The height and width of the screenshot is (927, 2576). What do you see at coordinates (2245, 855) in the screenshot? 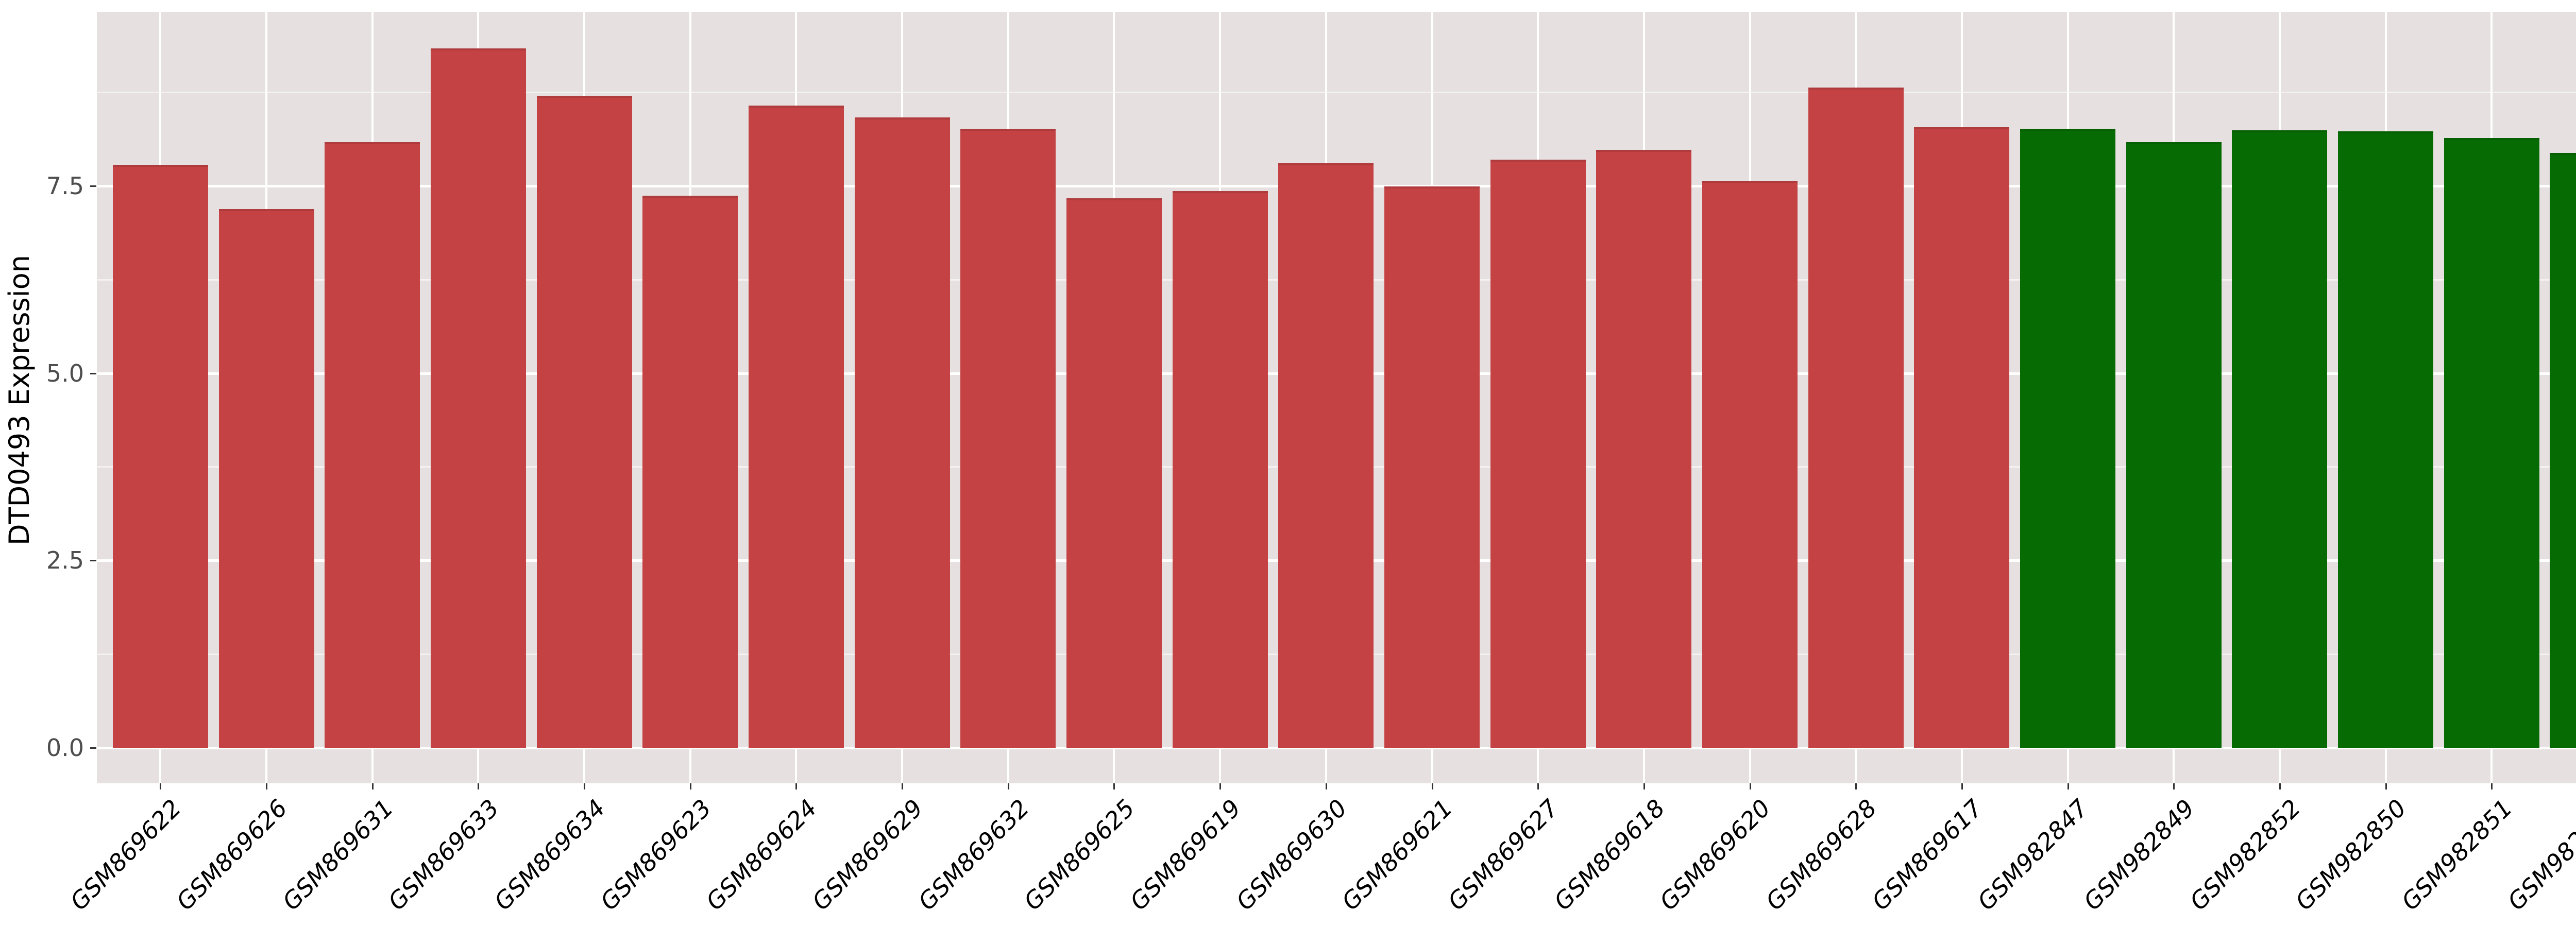
I see `x-tick-label: GSM982852` at bounding box center [2245, 855].